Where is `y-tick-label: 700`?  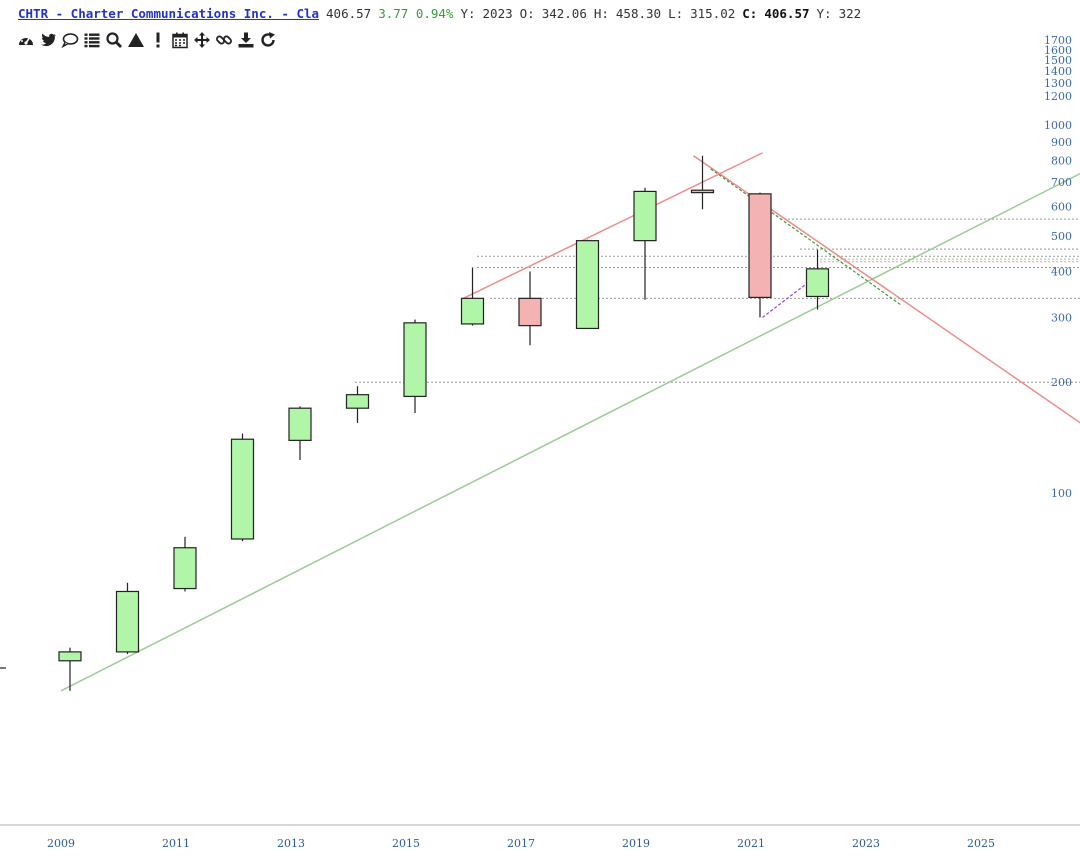 y-tick-label: 700 is located at coordinates (1061, 182).